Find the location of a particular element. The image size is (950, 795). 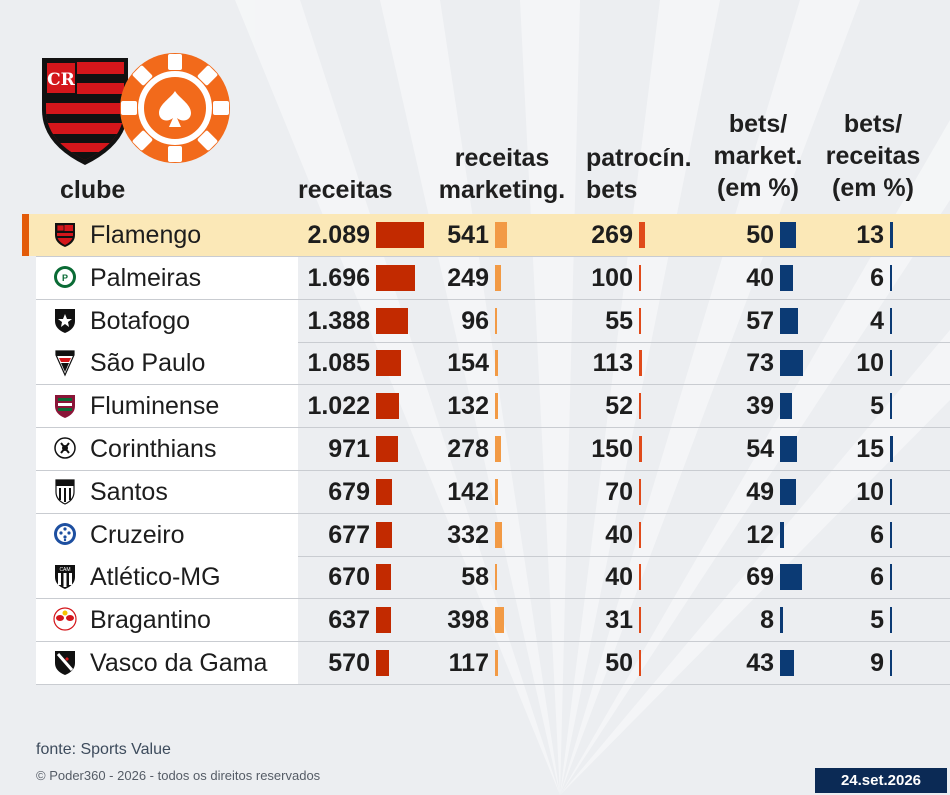

club-name: Bragantino is located at coordinates (150, 620).